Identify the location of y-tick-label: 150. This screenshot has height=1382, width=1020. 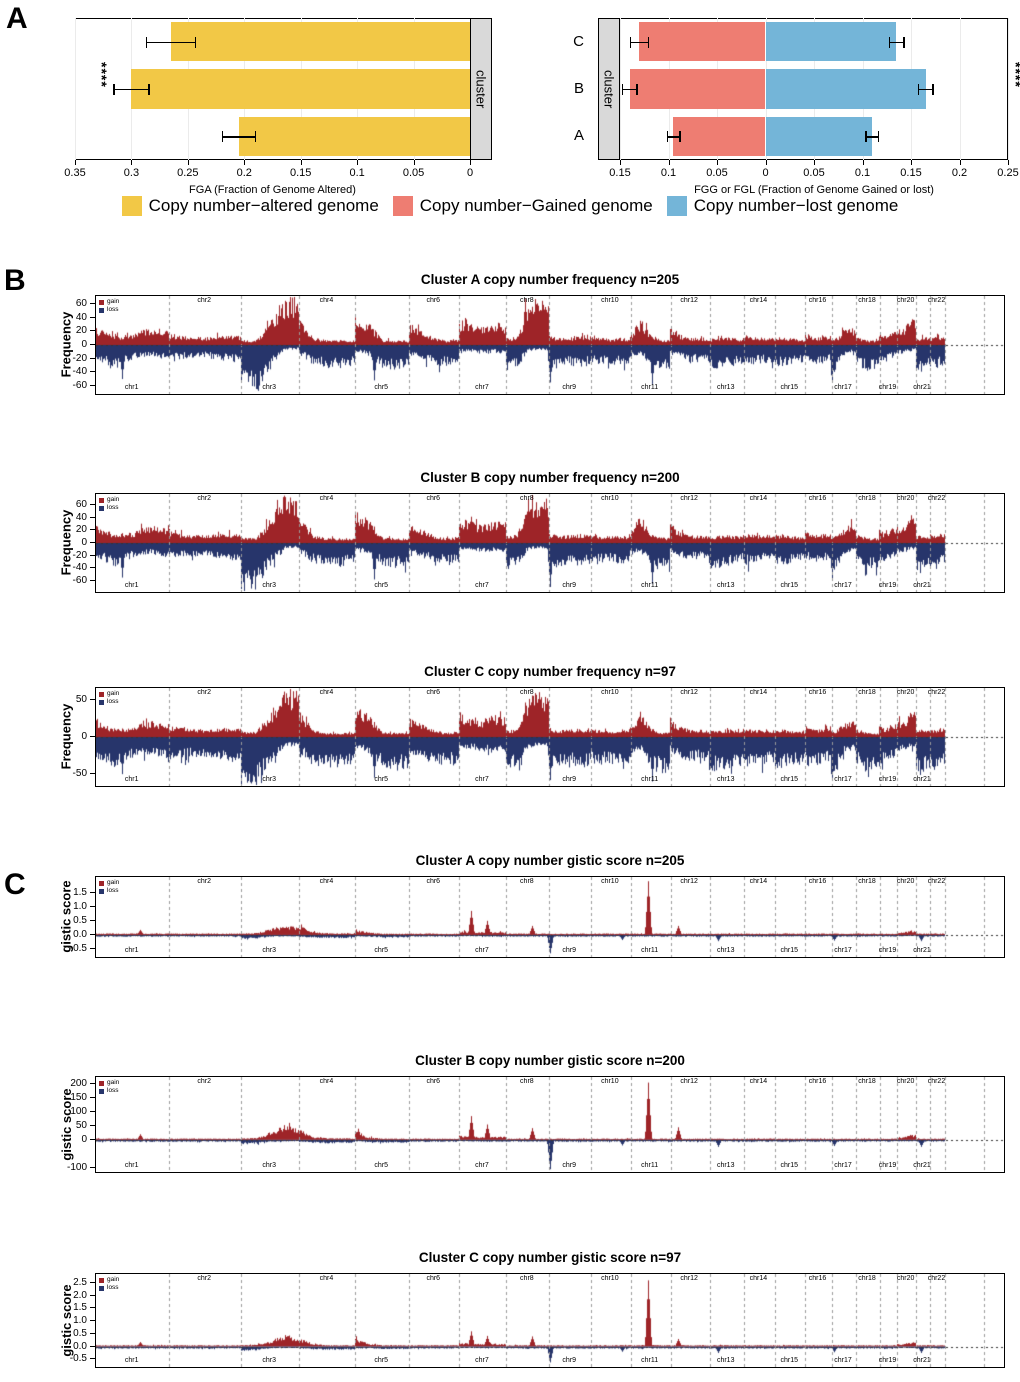
(78, 1097).